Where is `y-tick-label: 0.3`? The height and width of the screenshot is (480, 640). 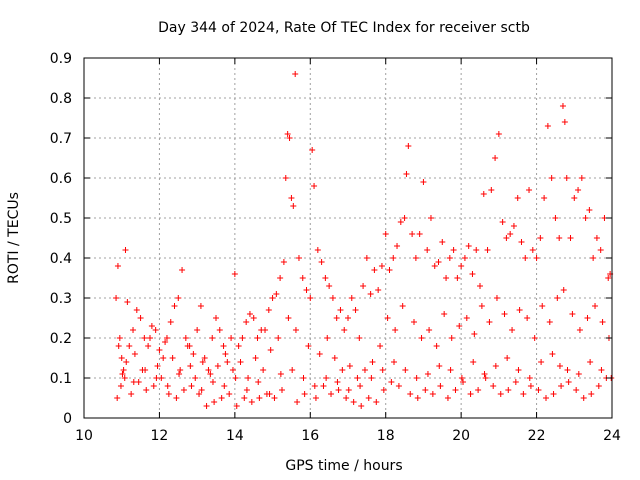 y-tick-label: 0.3 is located at coordinates (61, 299).